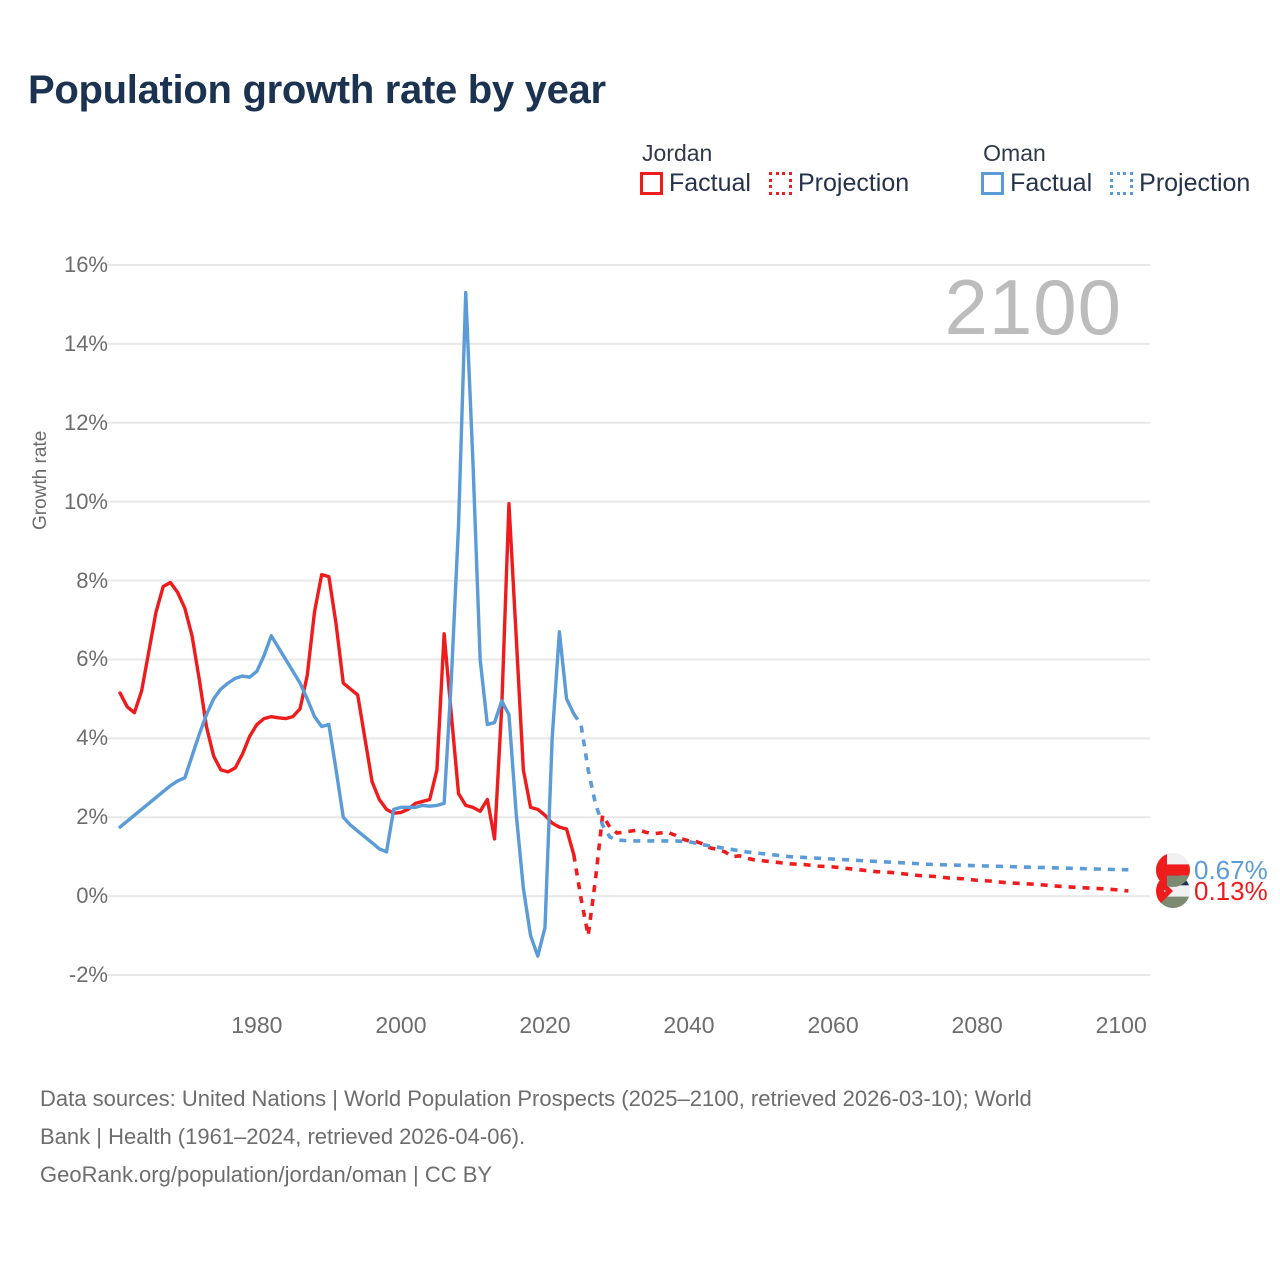  Describe the element at coordinates (689, 1025) in the screenshot. I see `x-tick-label: 2040` at that location.